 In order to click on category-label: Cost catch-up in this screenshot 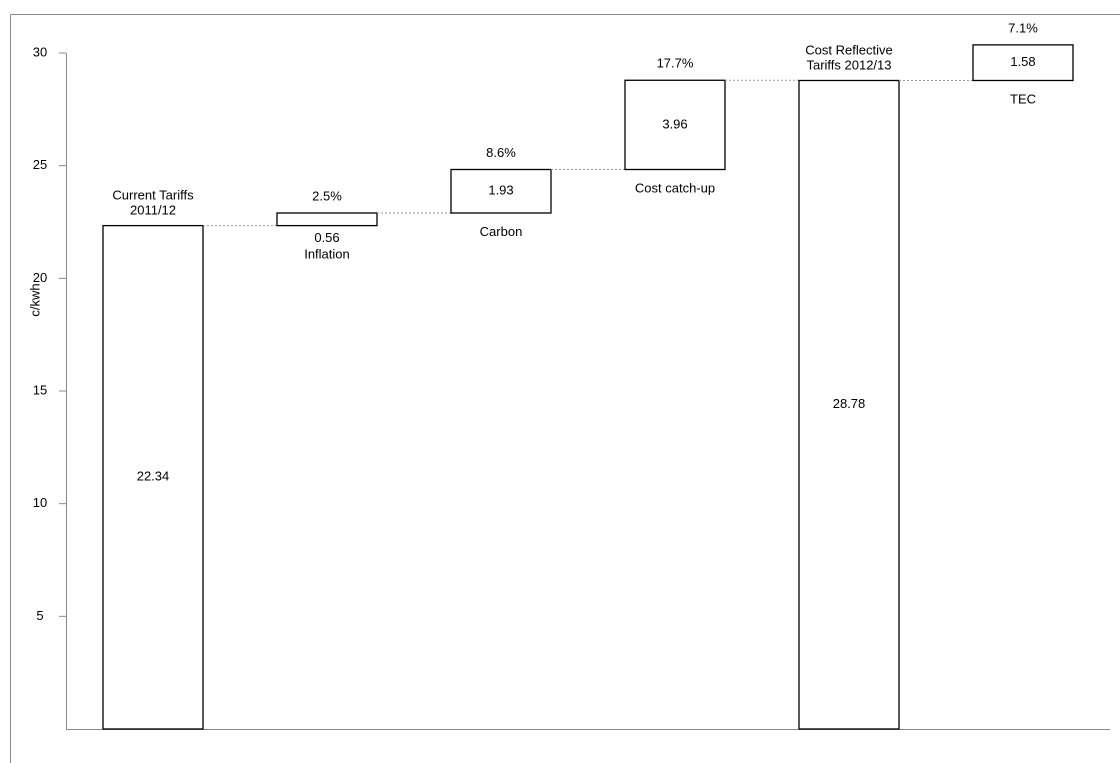, I will do `click(675, 188)`.